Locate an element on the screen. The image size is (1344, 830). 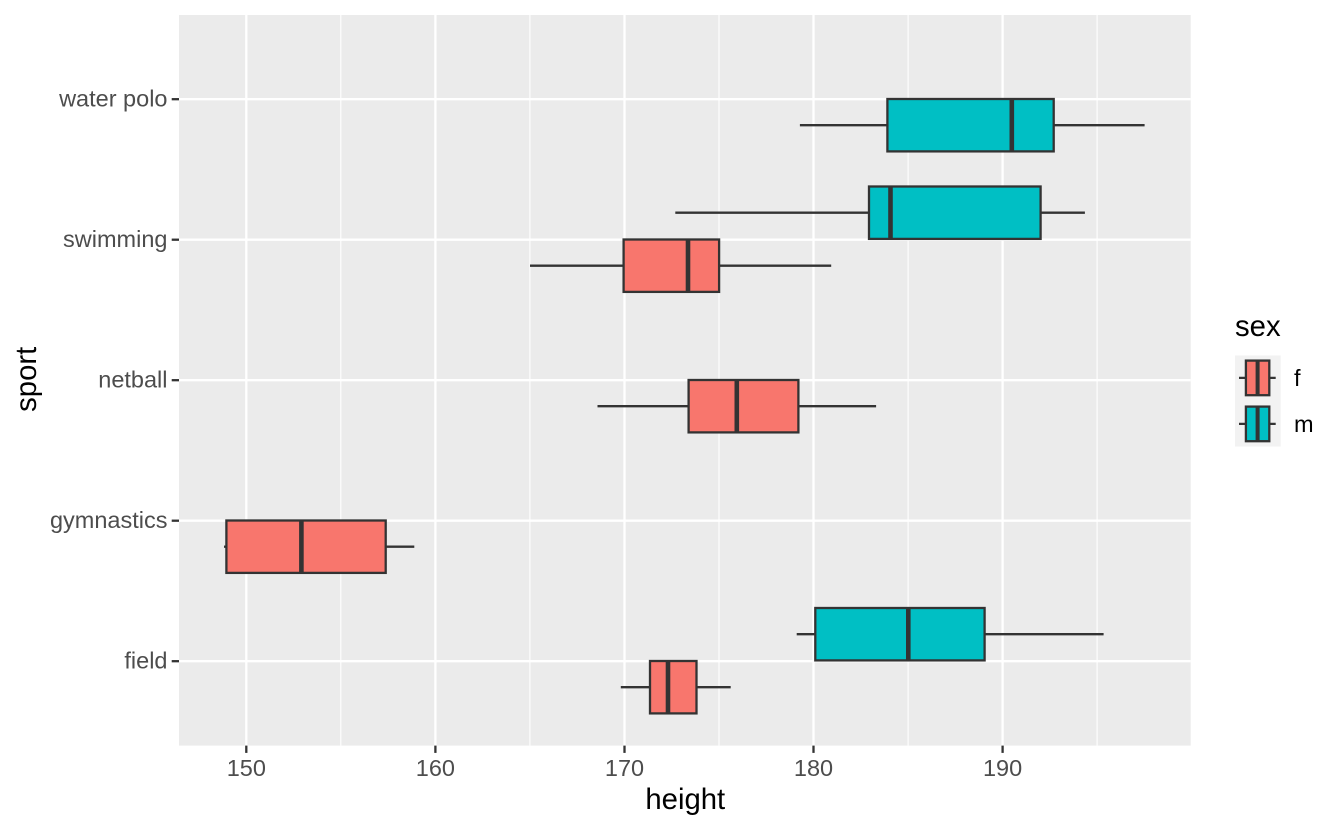
svg-text: 150 is located at coordinates (246, 768).